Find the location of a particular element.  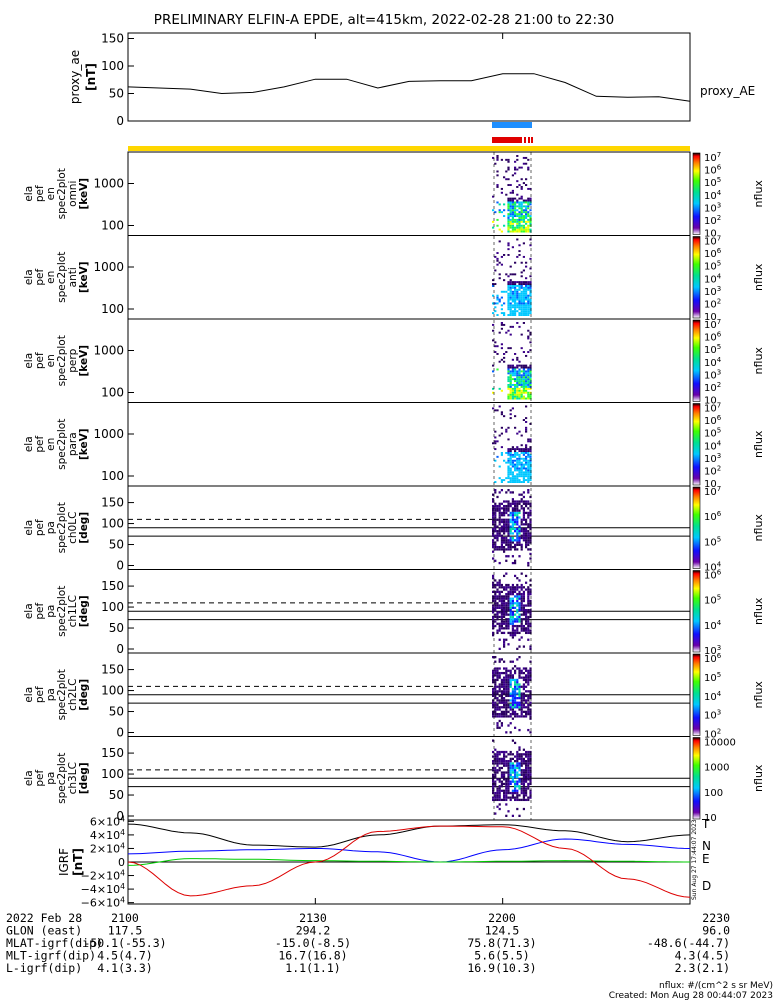

panel-ylabel-line: perp is located at coordinates (73, 360).